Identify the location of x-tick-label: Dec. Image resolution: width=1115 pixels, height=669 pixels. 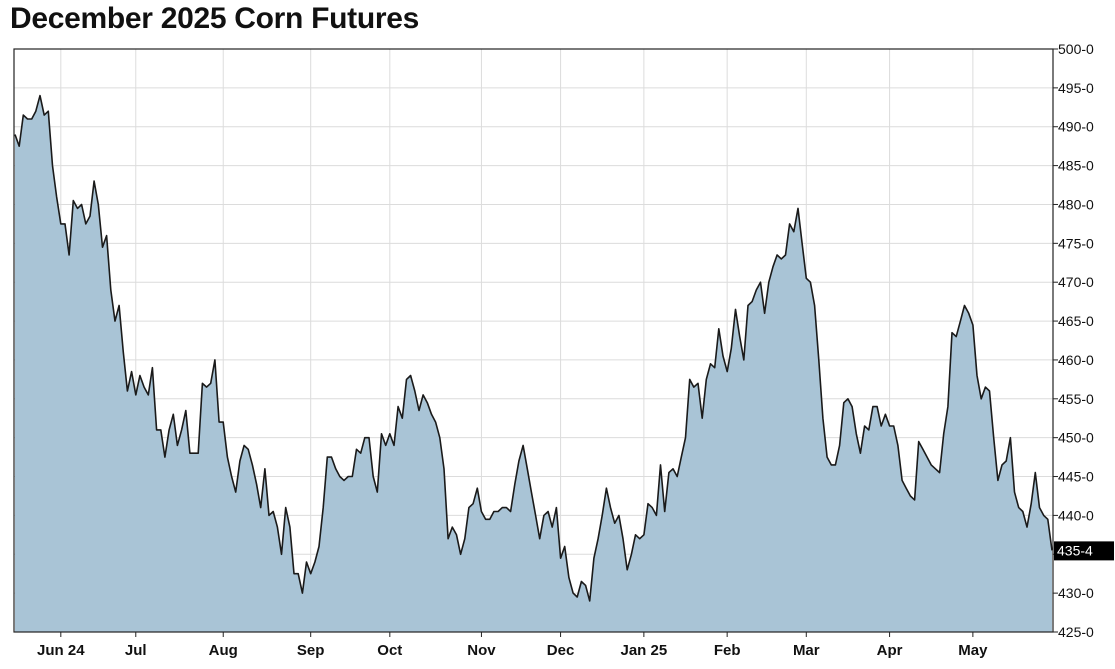
(561, 650).